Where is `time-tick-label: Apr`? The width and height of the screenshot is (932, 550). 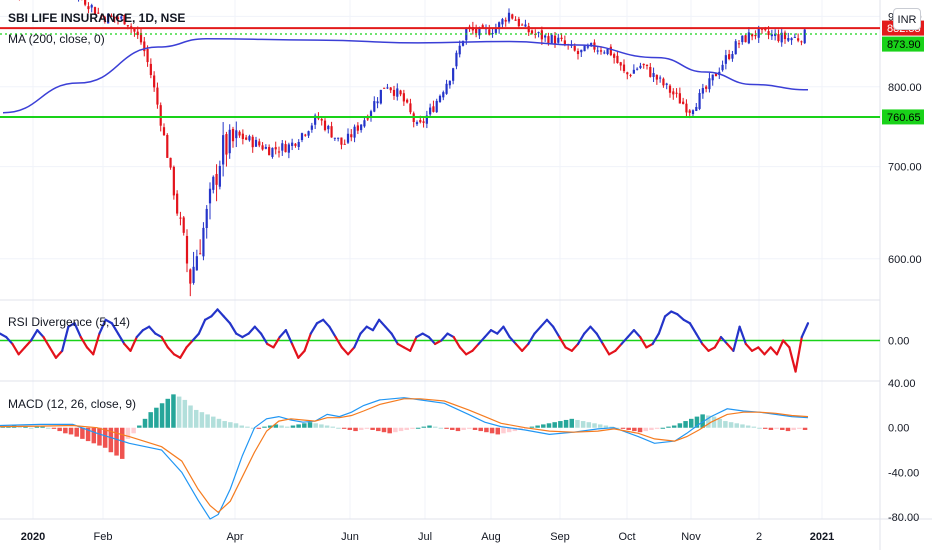 time-tick-label: Apr is located at coordinates (234, 537).